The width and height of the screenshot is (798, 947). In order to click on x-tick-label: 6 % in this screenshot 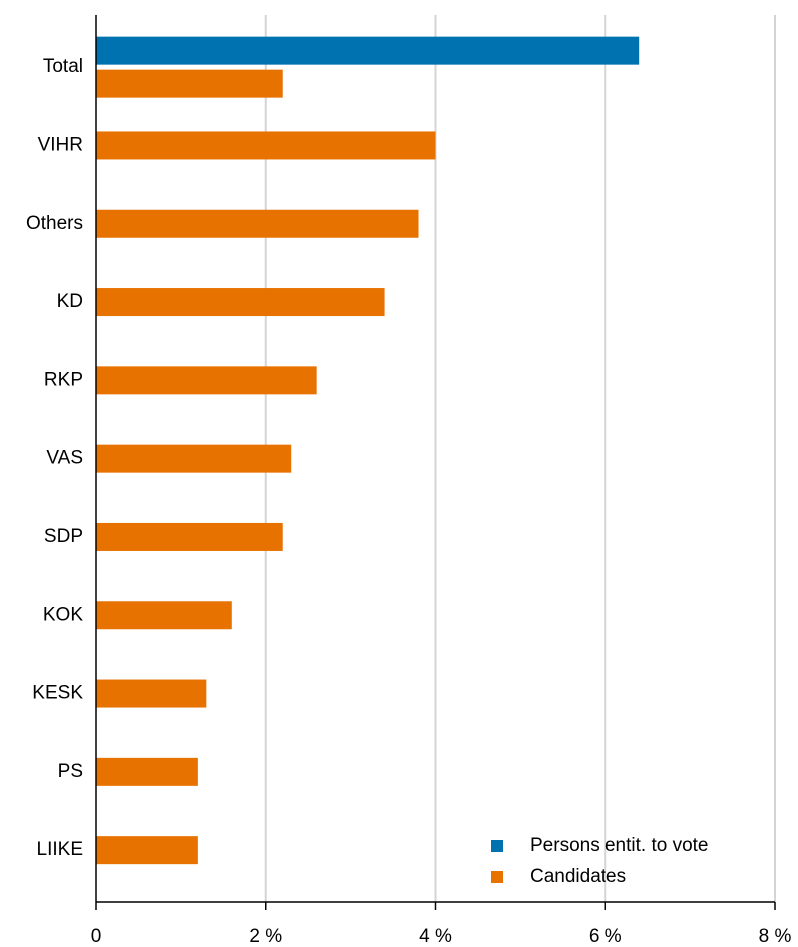, I will do `click(605, 936)`.